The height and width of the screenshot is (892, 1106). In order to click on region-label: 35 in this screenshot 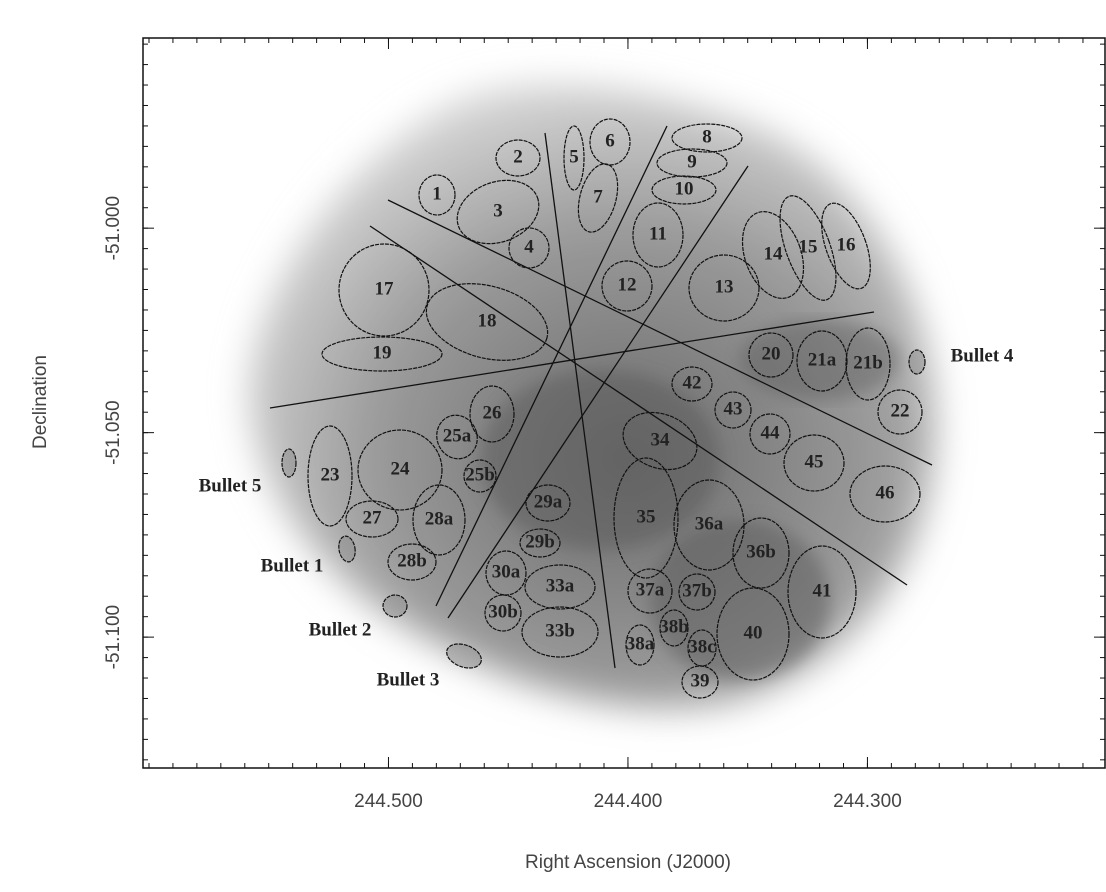, I will do `click(646, 516)`.